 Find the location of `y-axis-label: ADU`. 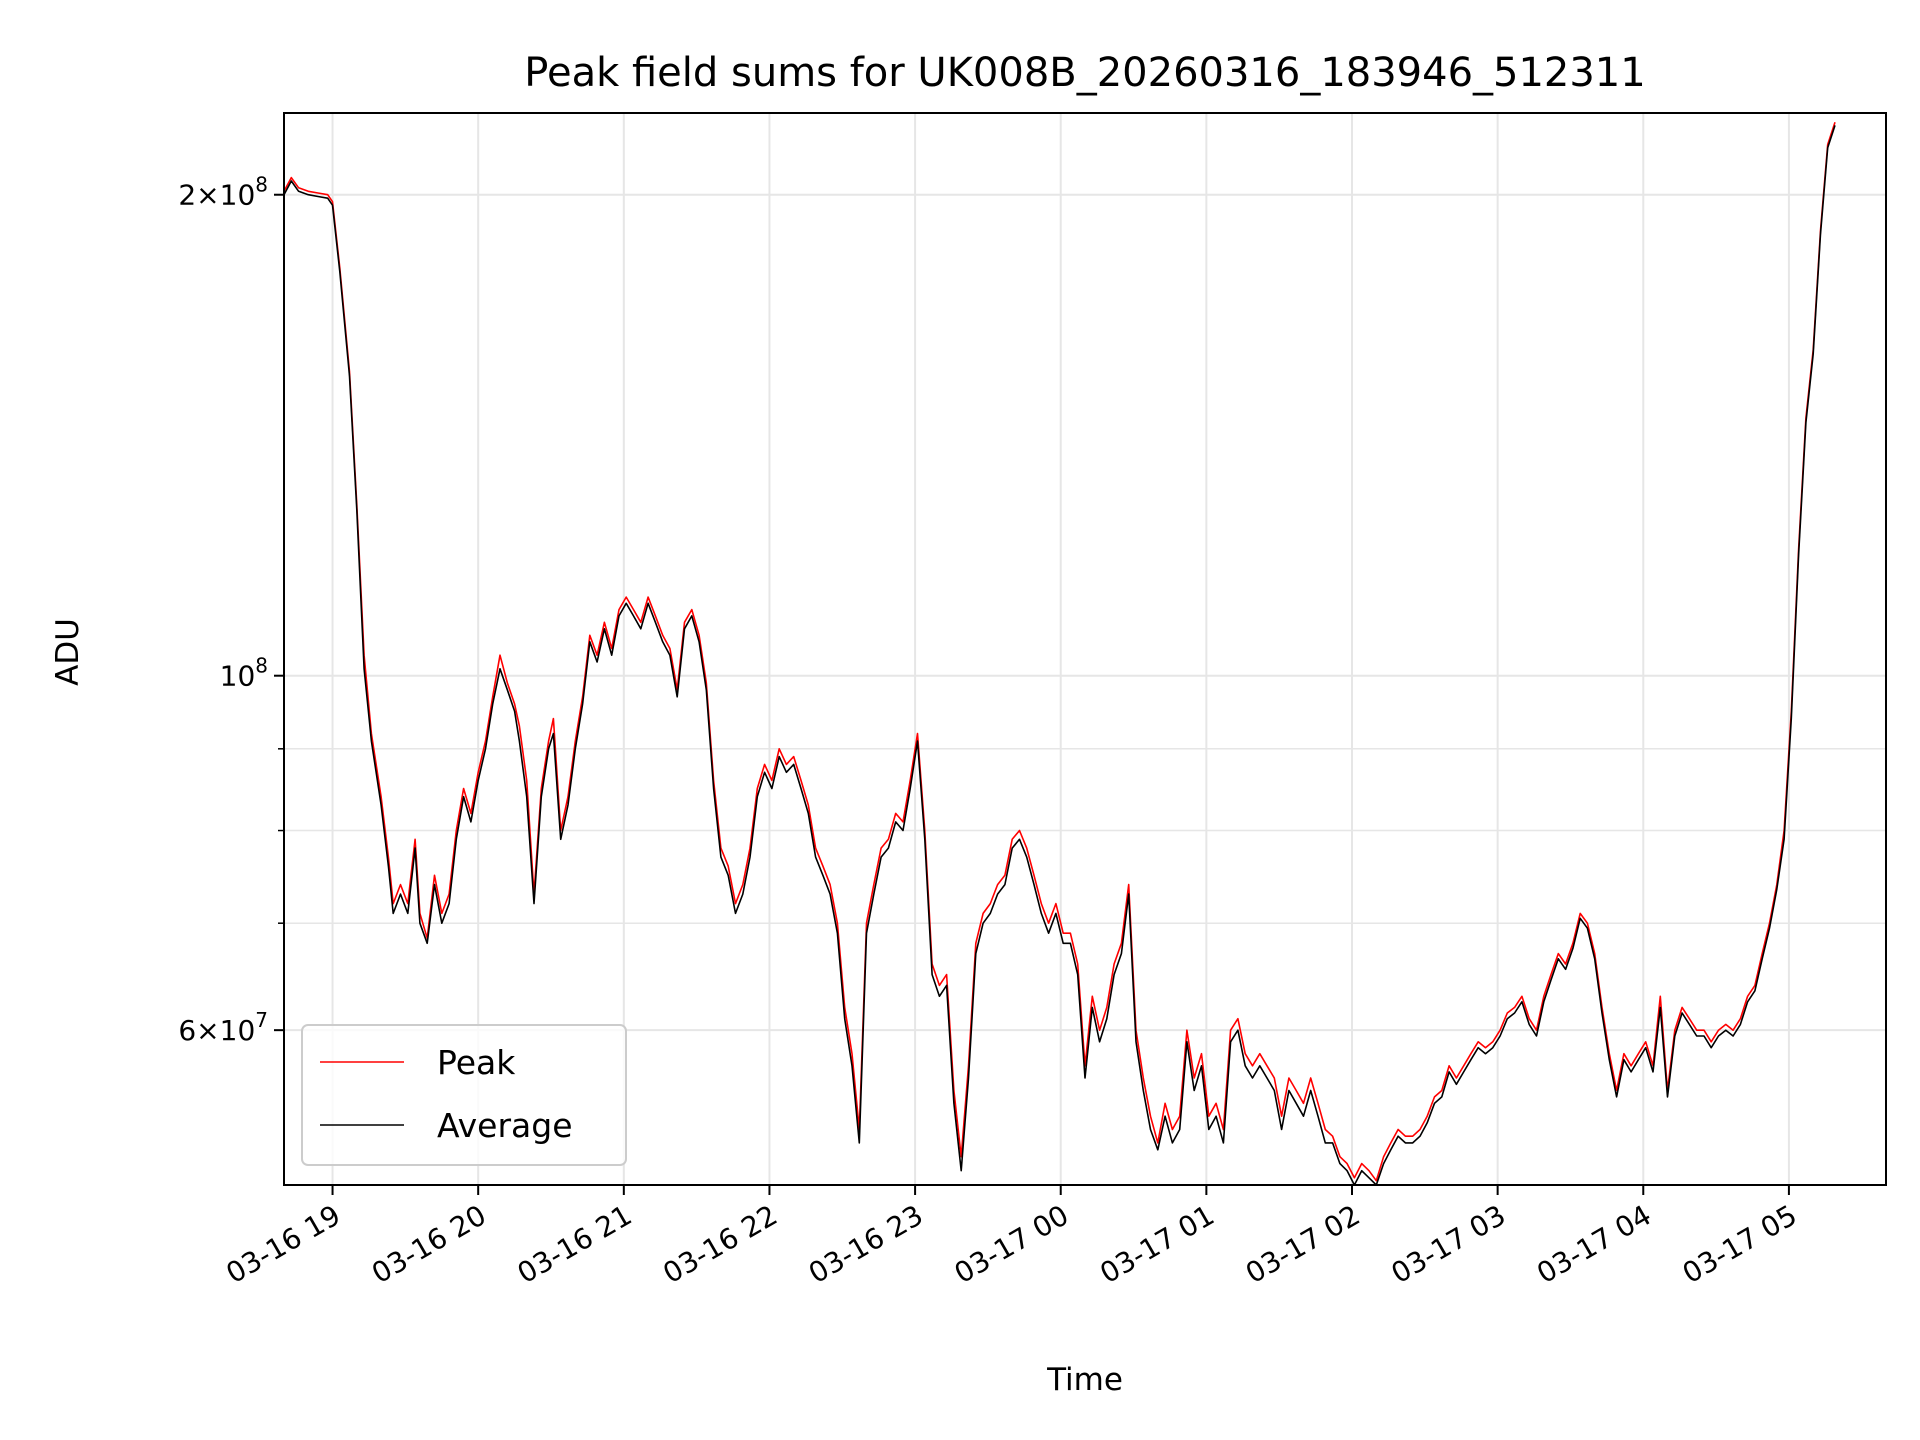

y-axis-label: ADU is located at coordinates (68, 652).